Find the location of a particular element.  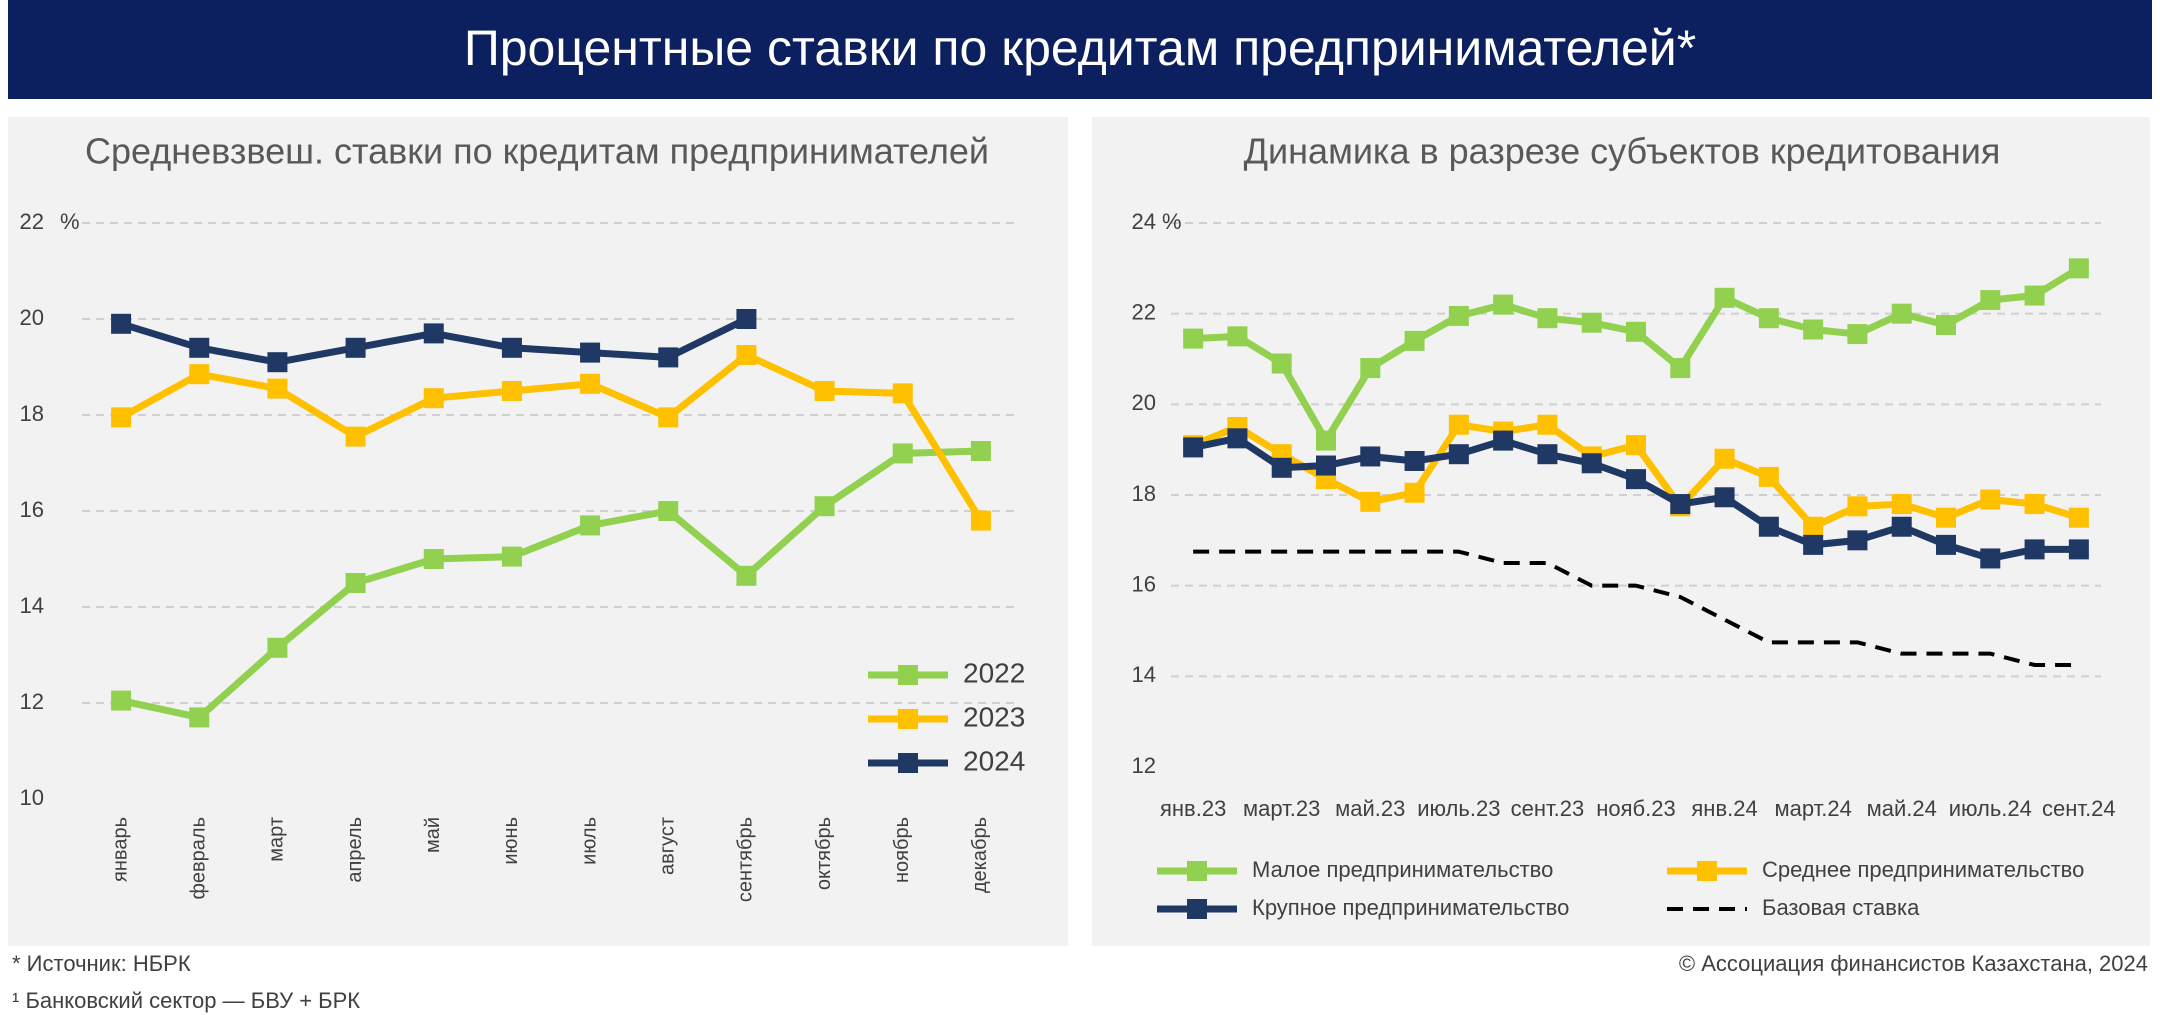

x-tick-label: сентябрь is located at coordinates (746, 859).